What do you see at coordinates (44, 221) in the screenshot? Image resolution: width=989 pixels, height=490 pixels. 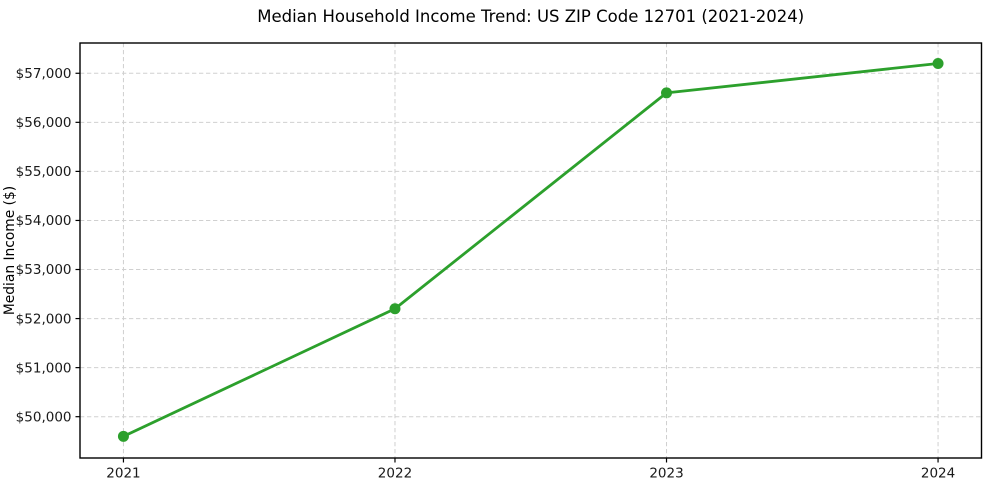 I see `y-tick-label: $54,000` at bounding box center [44, 221].